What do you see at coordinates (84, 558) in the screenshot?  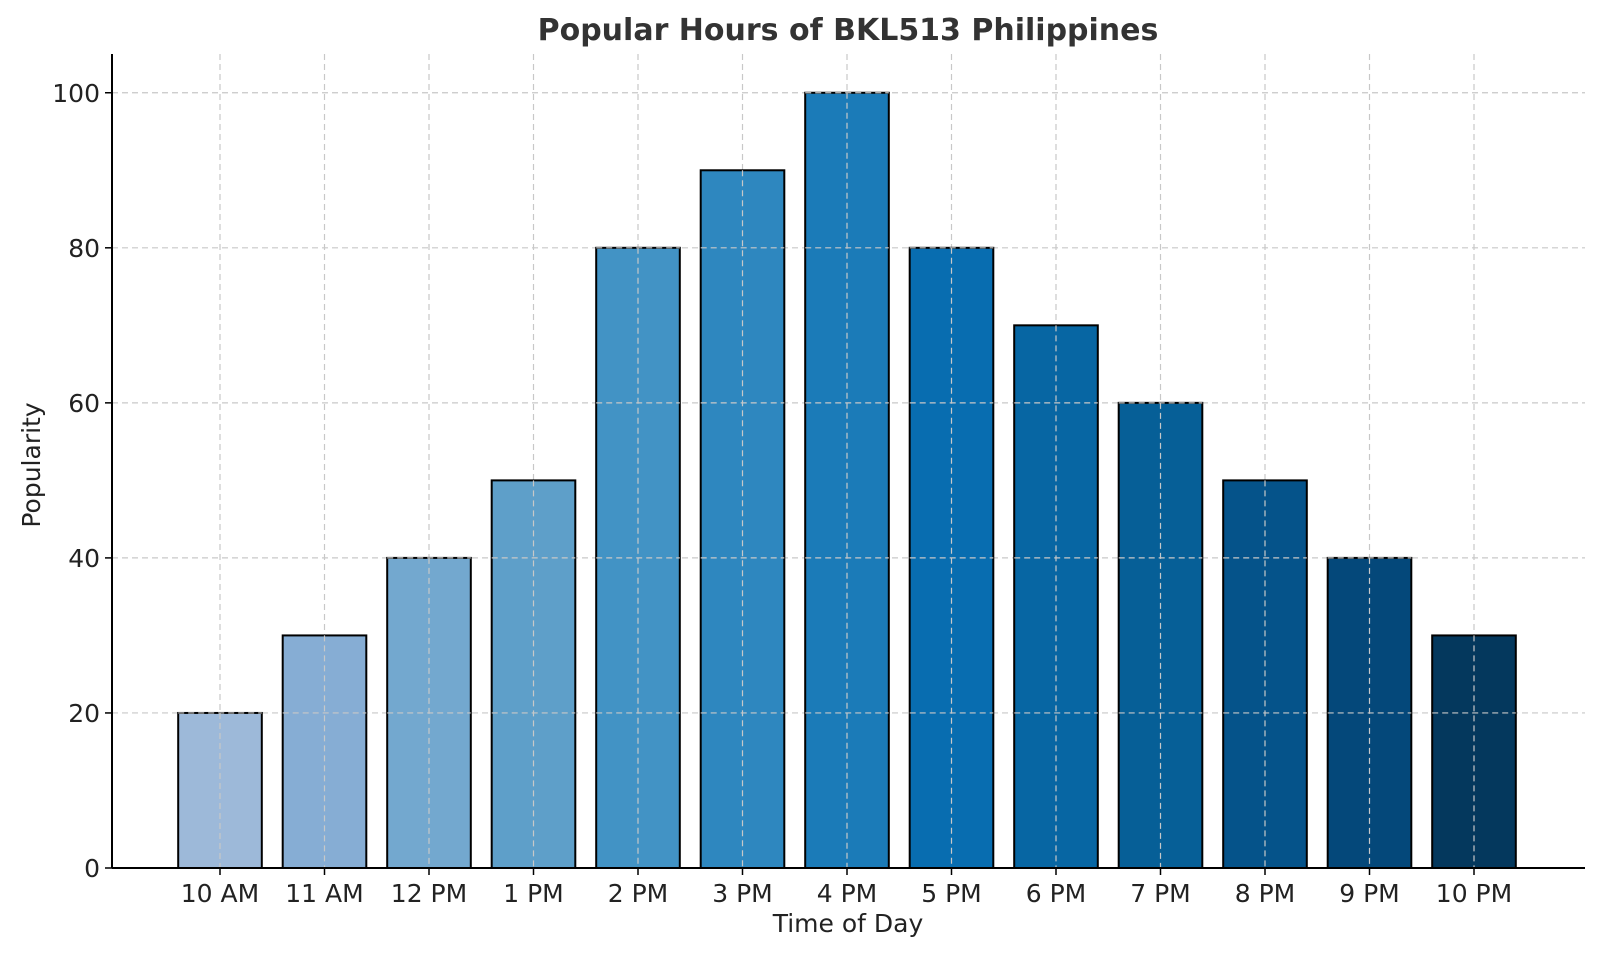 I see `y-tick-label: 40` at bounding box center [84, 558].